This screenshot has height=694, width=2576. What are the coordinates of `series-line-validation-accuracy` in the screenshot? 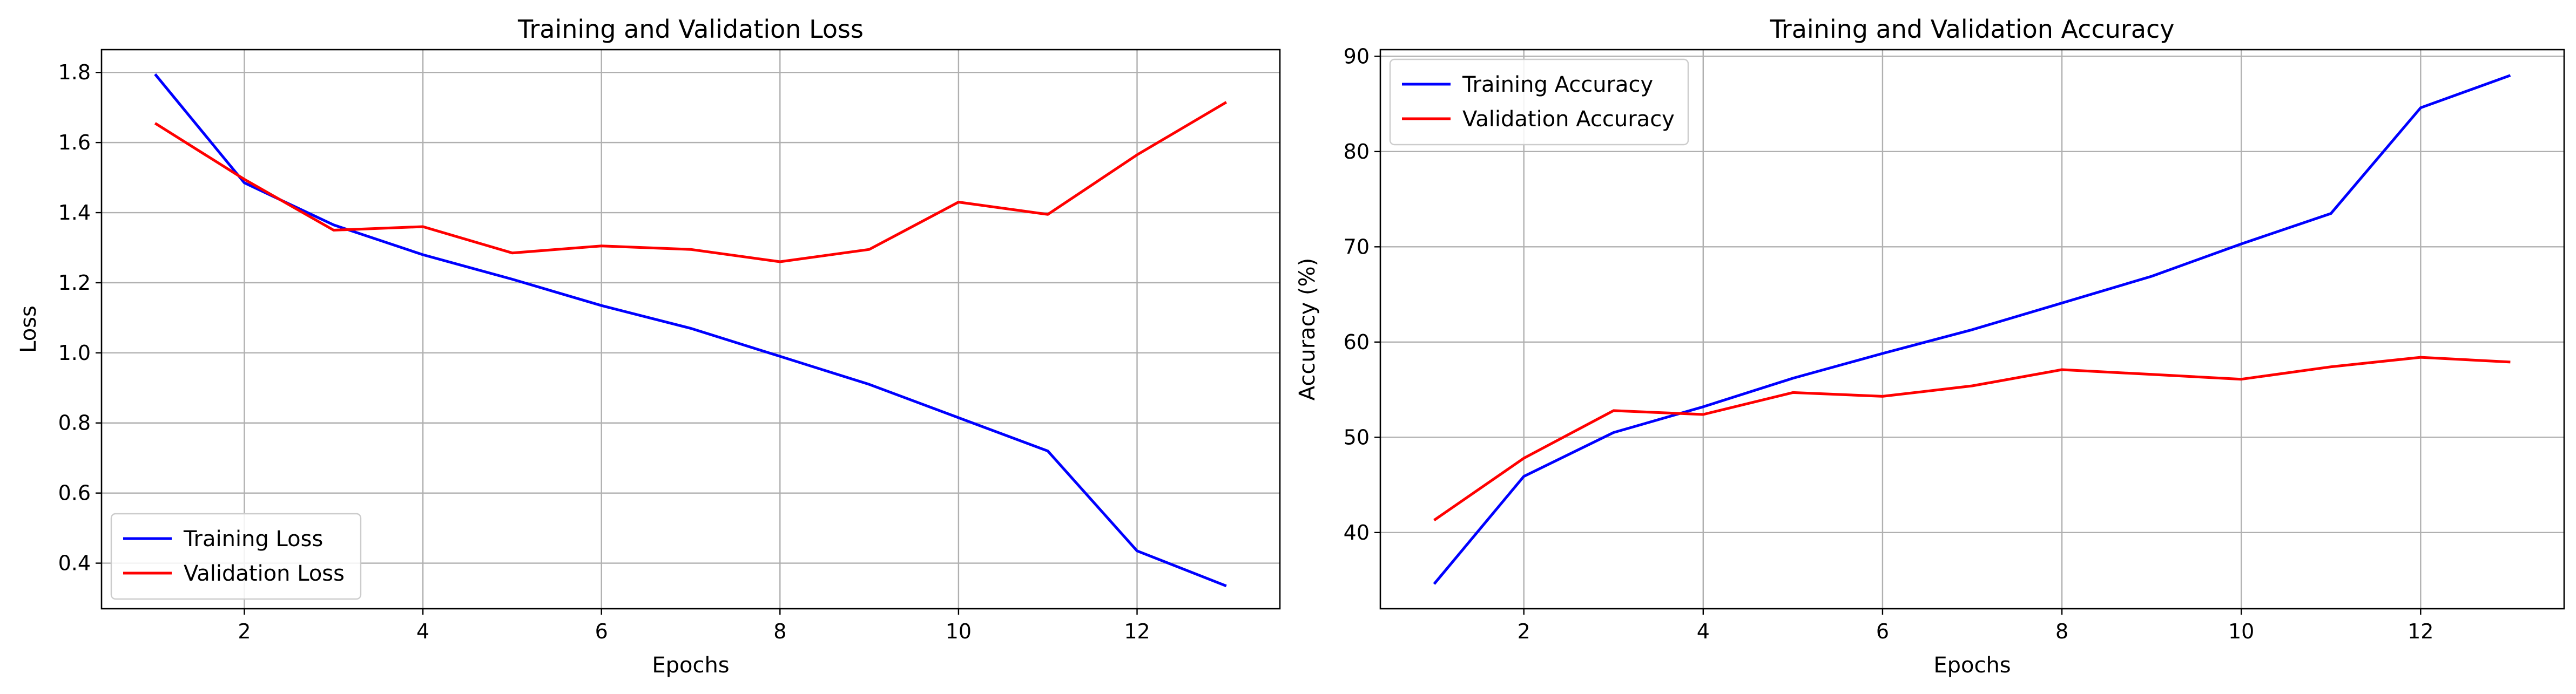 It's located at (1972, 439).